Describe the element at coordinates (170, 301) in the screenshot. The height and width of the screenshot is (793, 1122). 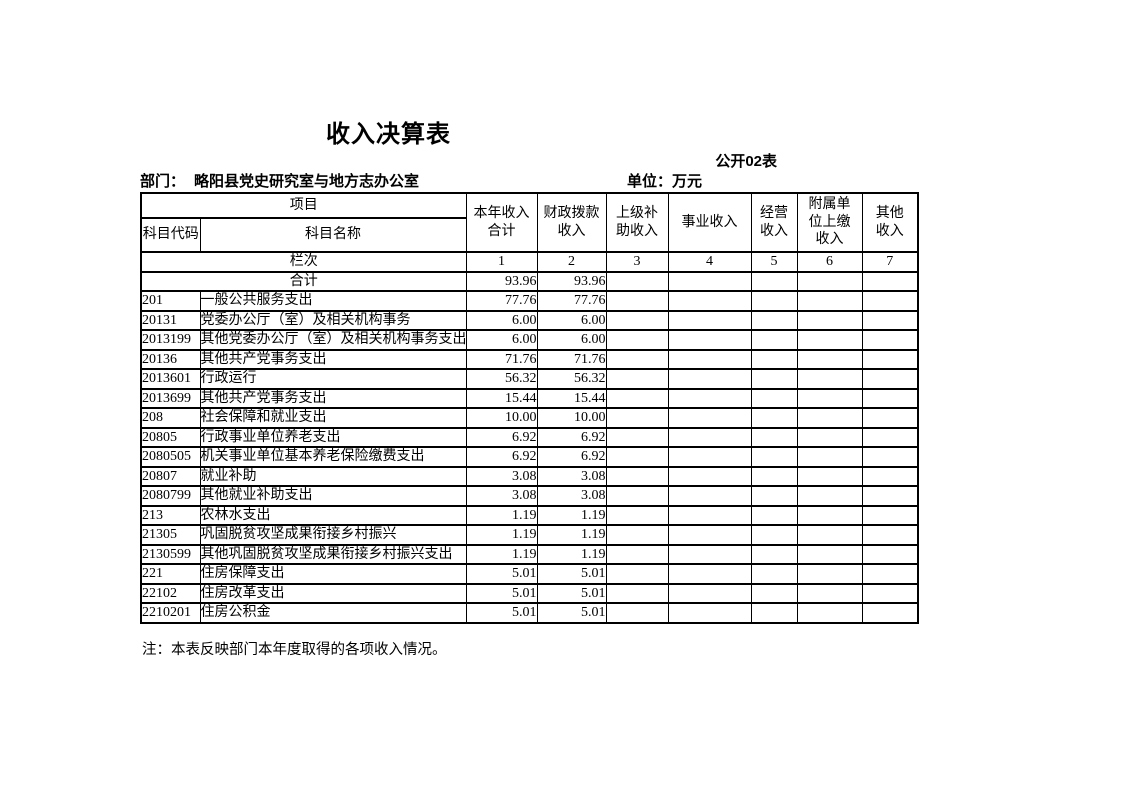
I see `subject-code-cell: 201` at that location.